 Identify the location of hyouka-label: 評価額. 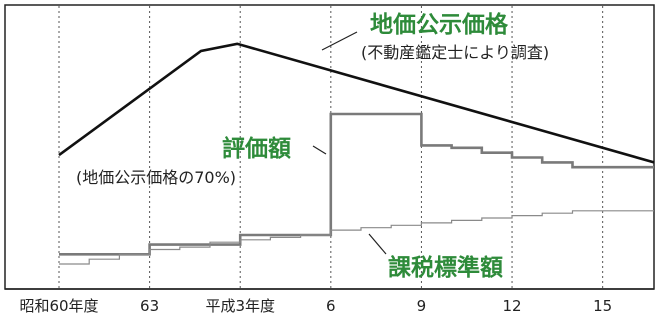
(256, 148).